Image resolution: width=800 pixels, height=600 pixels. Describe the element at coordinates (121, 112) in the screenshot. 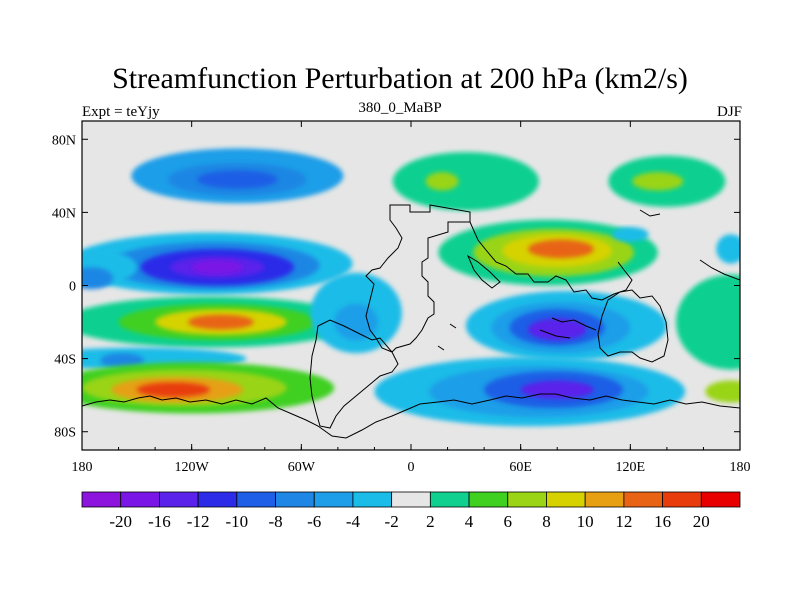

I see `experiment-label: Expt = teYjy` at that location.